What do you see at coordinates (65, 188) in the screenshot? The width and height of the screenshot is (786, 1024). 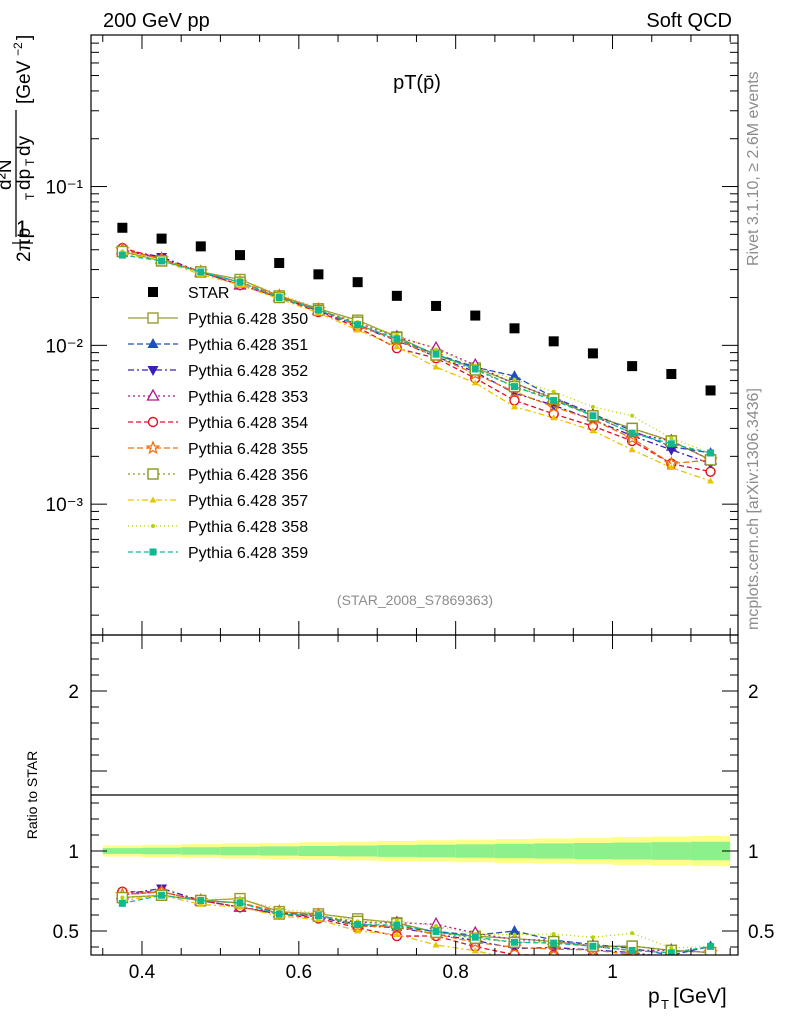 I see `y-tick-label: 10⁻¹` at bounding box center [65, 188].